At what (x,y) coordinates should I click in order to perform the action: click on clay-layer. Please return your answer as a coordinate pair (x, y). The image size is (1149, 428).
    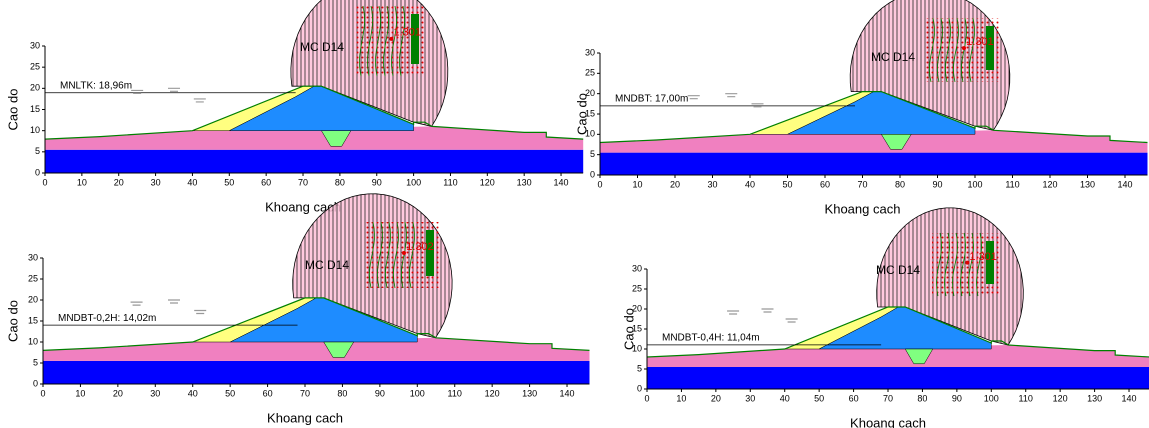
    Looking at the image, I should click on (316, 349).